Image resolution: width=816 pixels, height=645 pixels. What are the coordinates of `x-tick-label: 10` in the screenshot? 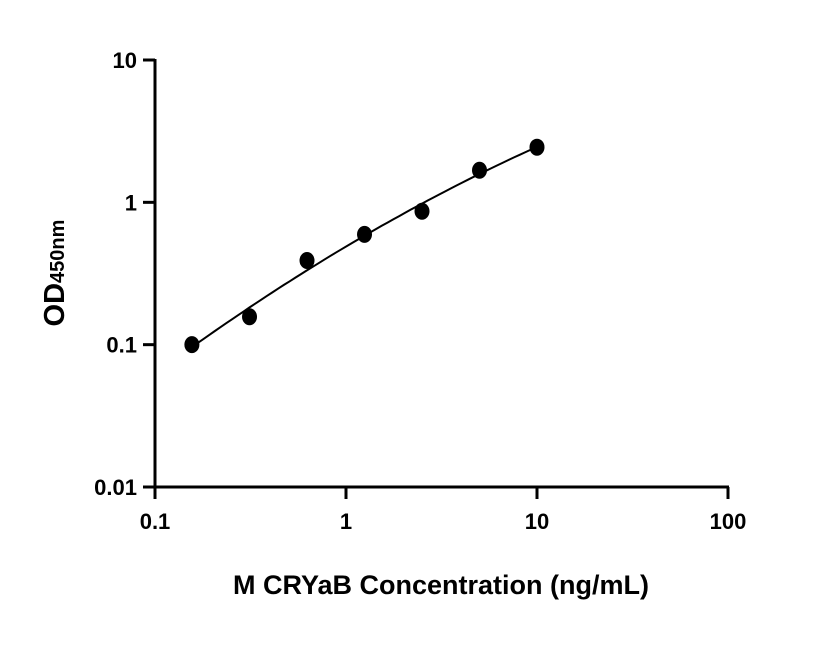 It's located at (537, 521).